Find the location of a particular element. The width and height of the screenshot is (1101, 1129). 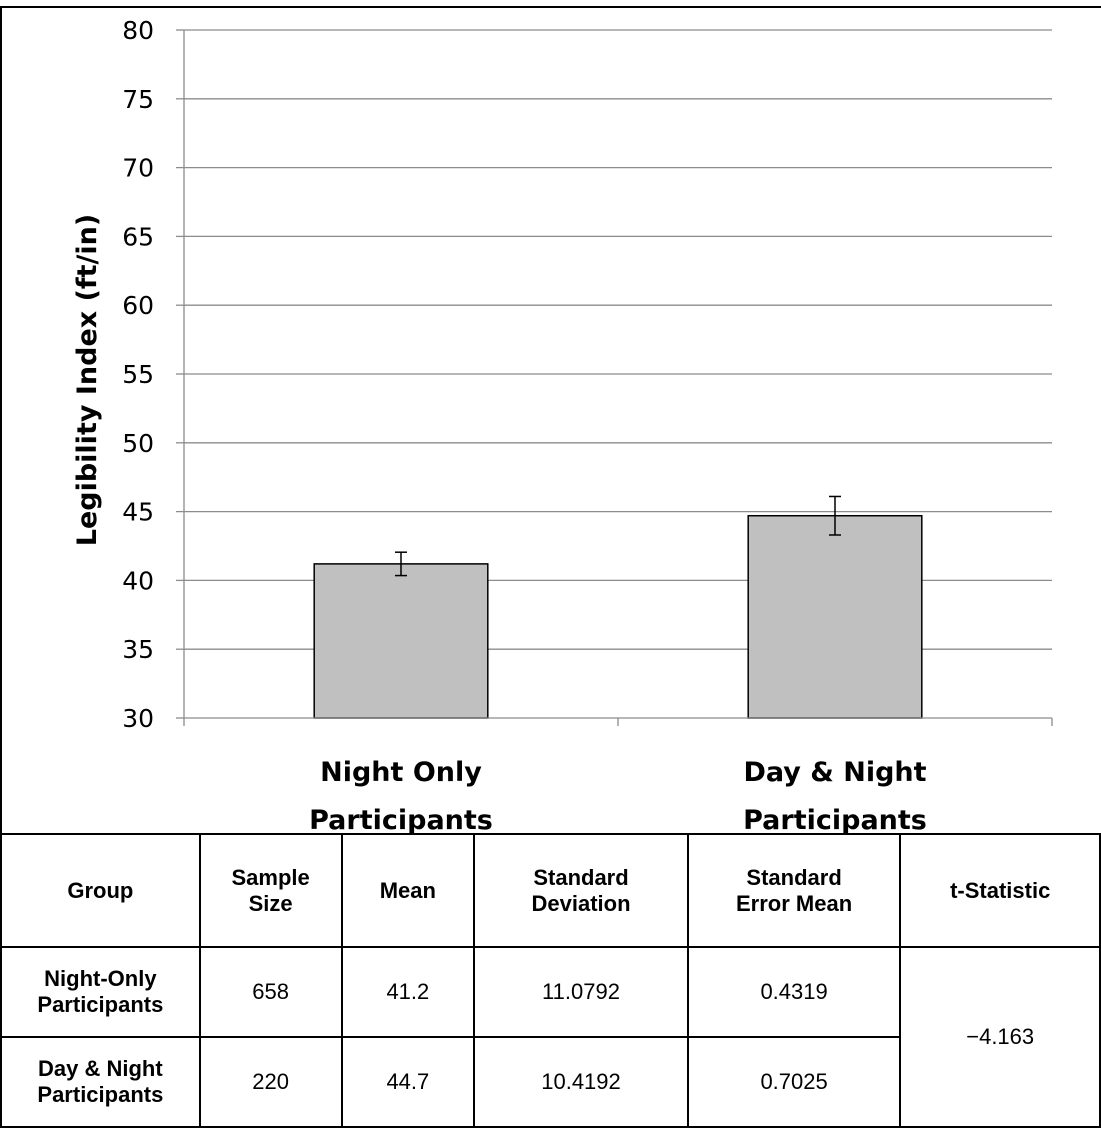

x-category-label: Night Only is located at coordinates (401, 772).